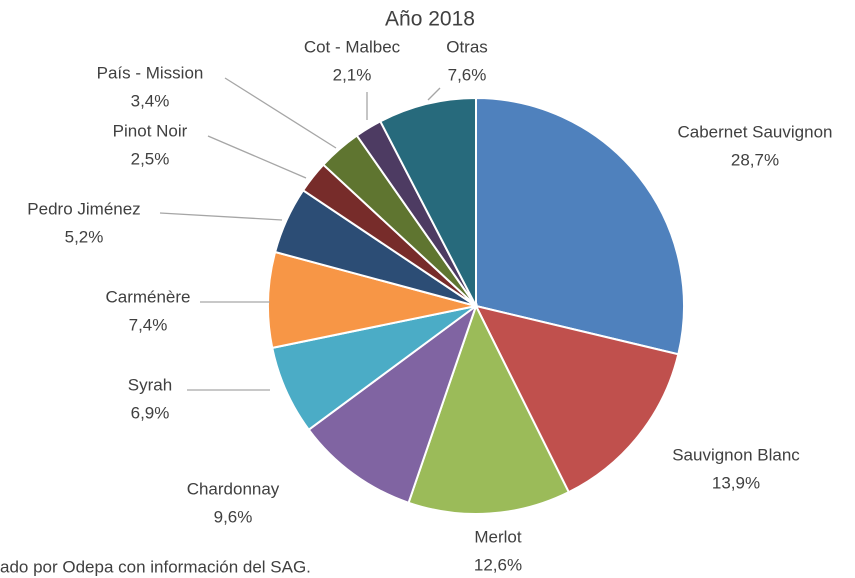 The height and width of the screenshot is (578, 855). I want to click on slice-label: Pinot Noir, so click(150, 130).